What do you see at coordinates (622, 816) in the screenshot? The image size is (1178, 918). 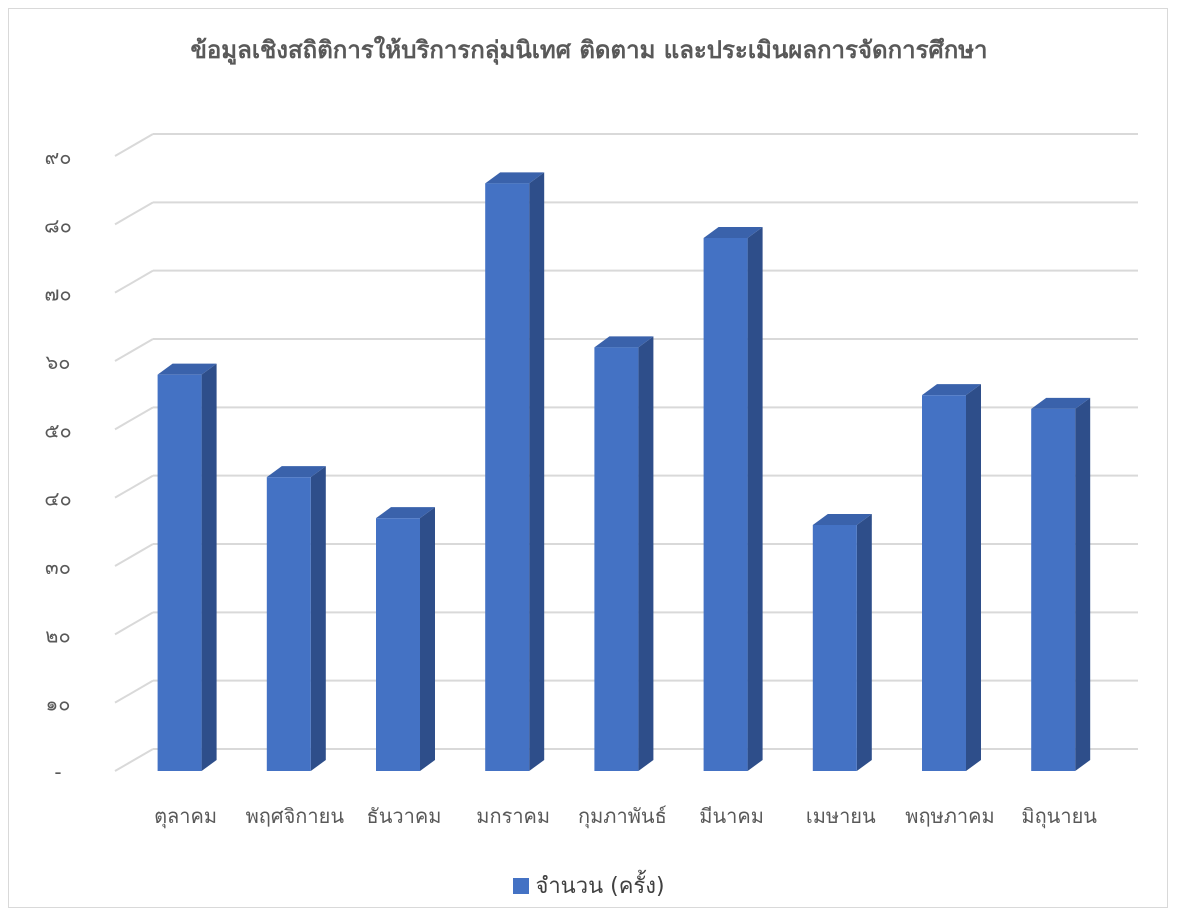 I see `x-tick-label-4: กุมภาพันธ์` at bounding box center [622, 816].